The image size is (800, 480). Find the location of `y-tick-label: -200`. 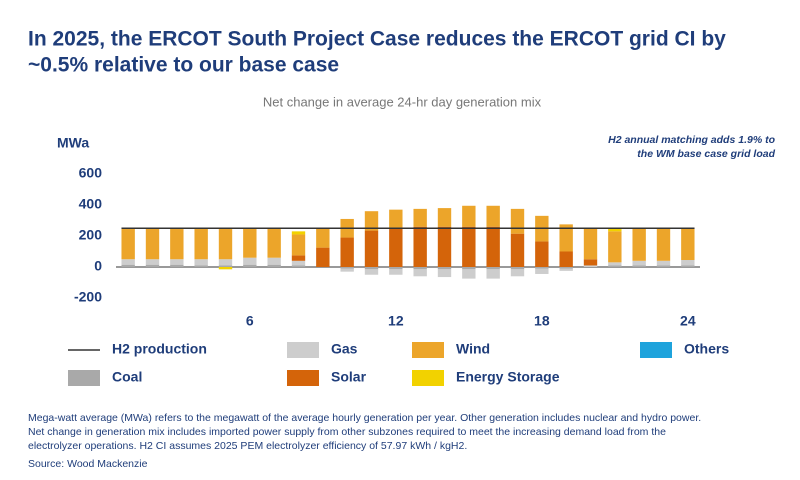

y-tick-label: -200 is located at coordinates (88, 297).